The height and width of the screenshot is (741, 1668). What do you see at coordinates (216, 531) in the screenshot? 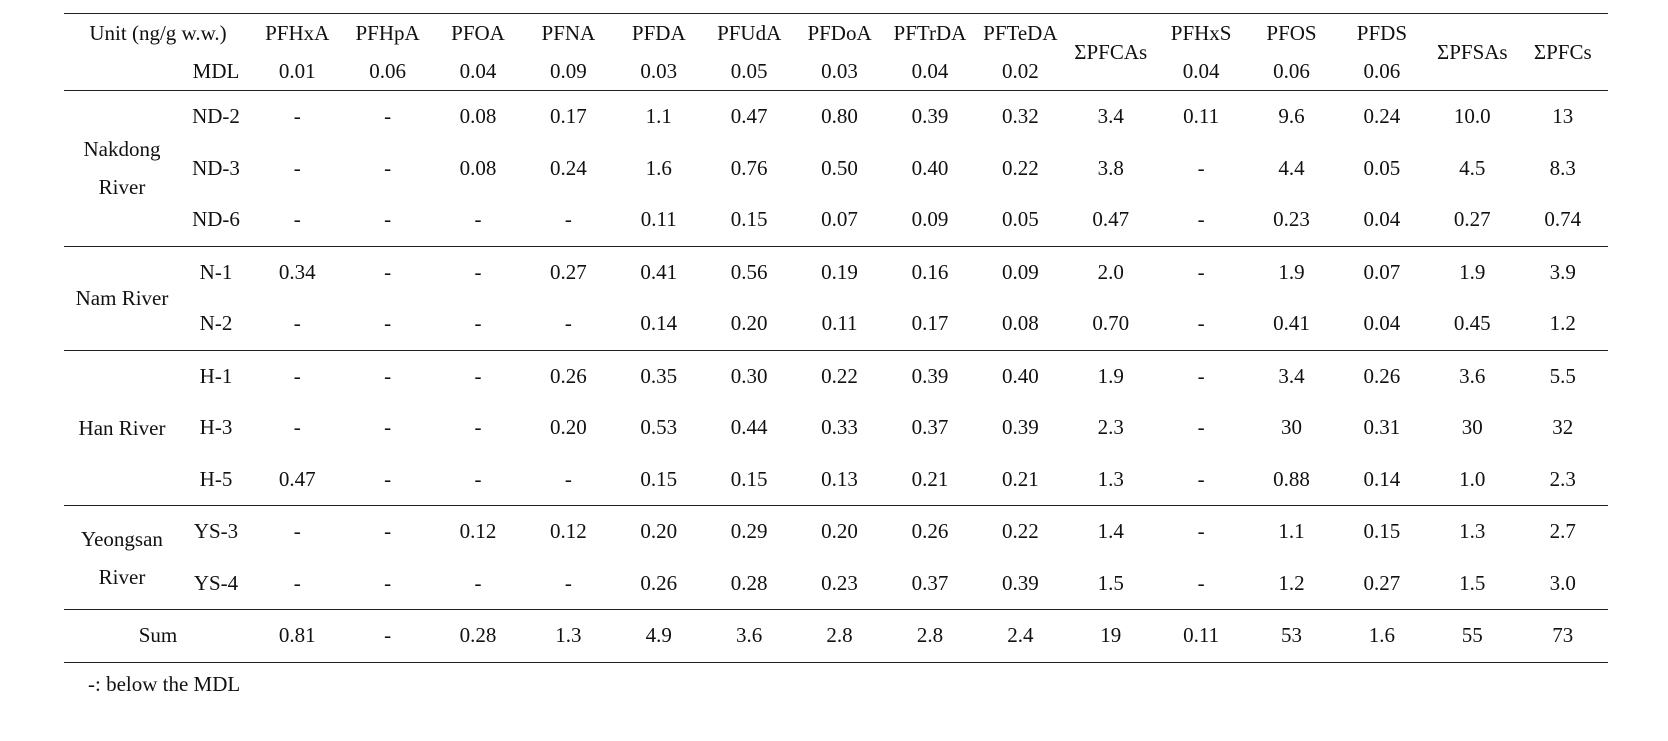
I see `site-label: YS-3` at bounding box center [216, 531].